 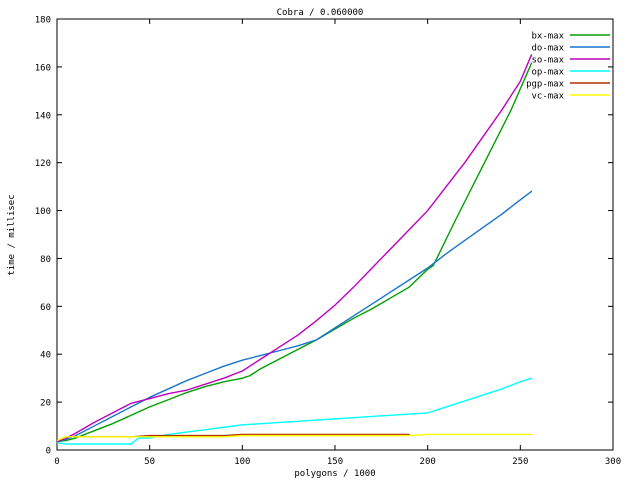 I want to click on x-tick-label: 100, so click(x=242, y=462).